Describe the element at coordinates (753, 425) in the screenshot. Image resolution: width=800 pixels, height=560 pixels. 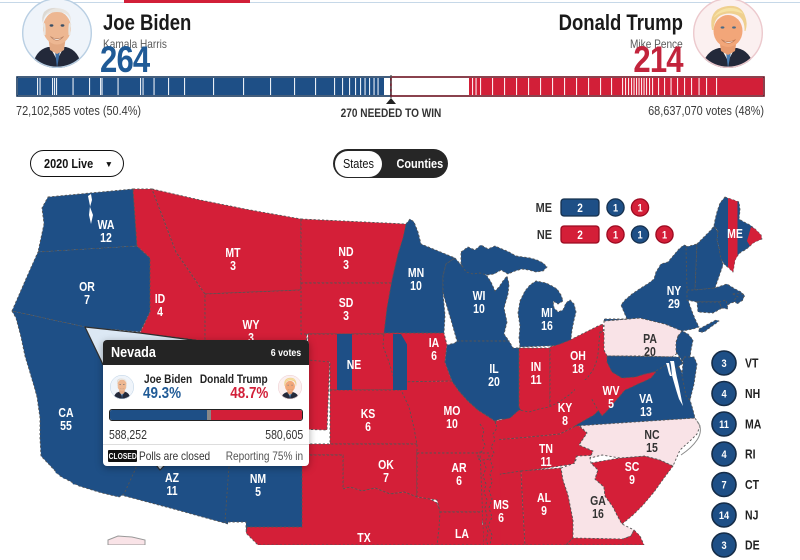
I see `svg-text: MA` at that location.